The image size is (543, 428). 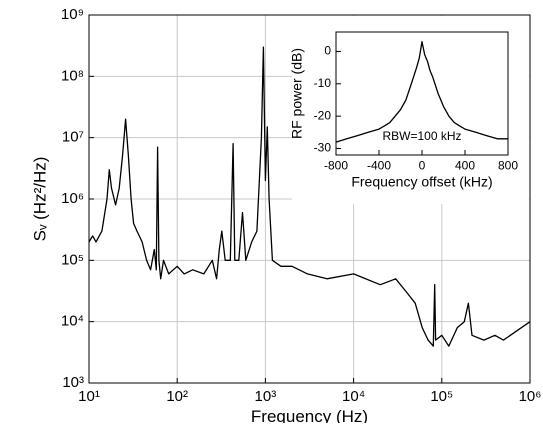 I want to click on x-tick-label: 10³, so click(x=266, y=396).